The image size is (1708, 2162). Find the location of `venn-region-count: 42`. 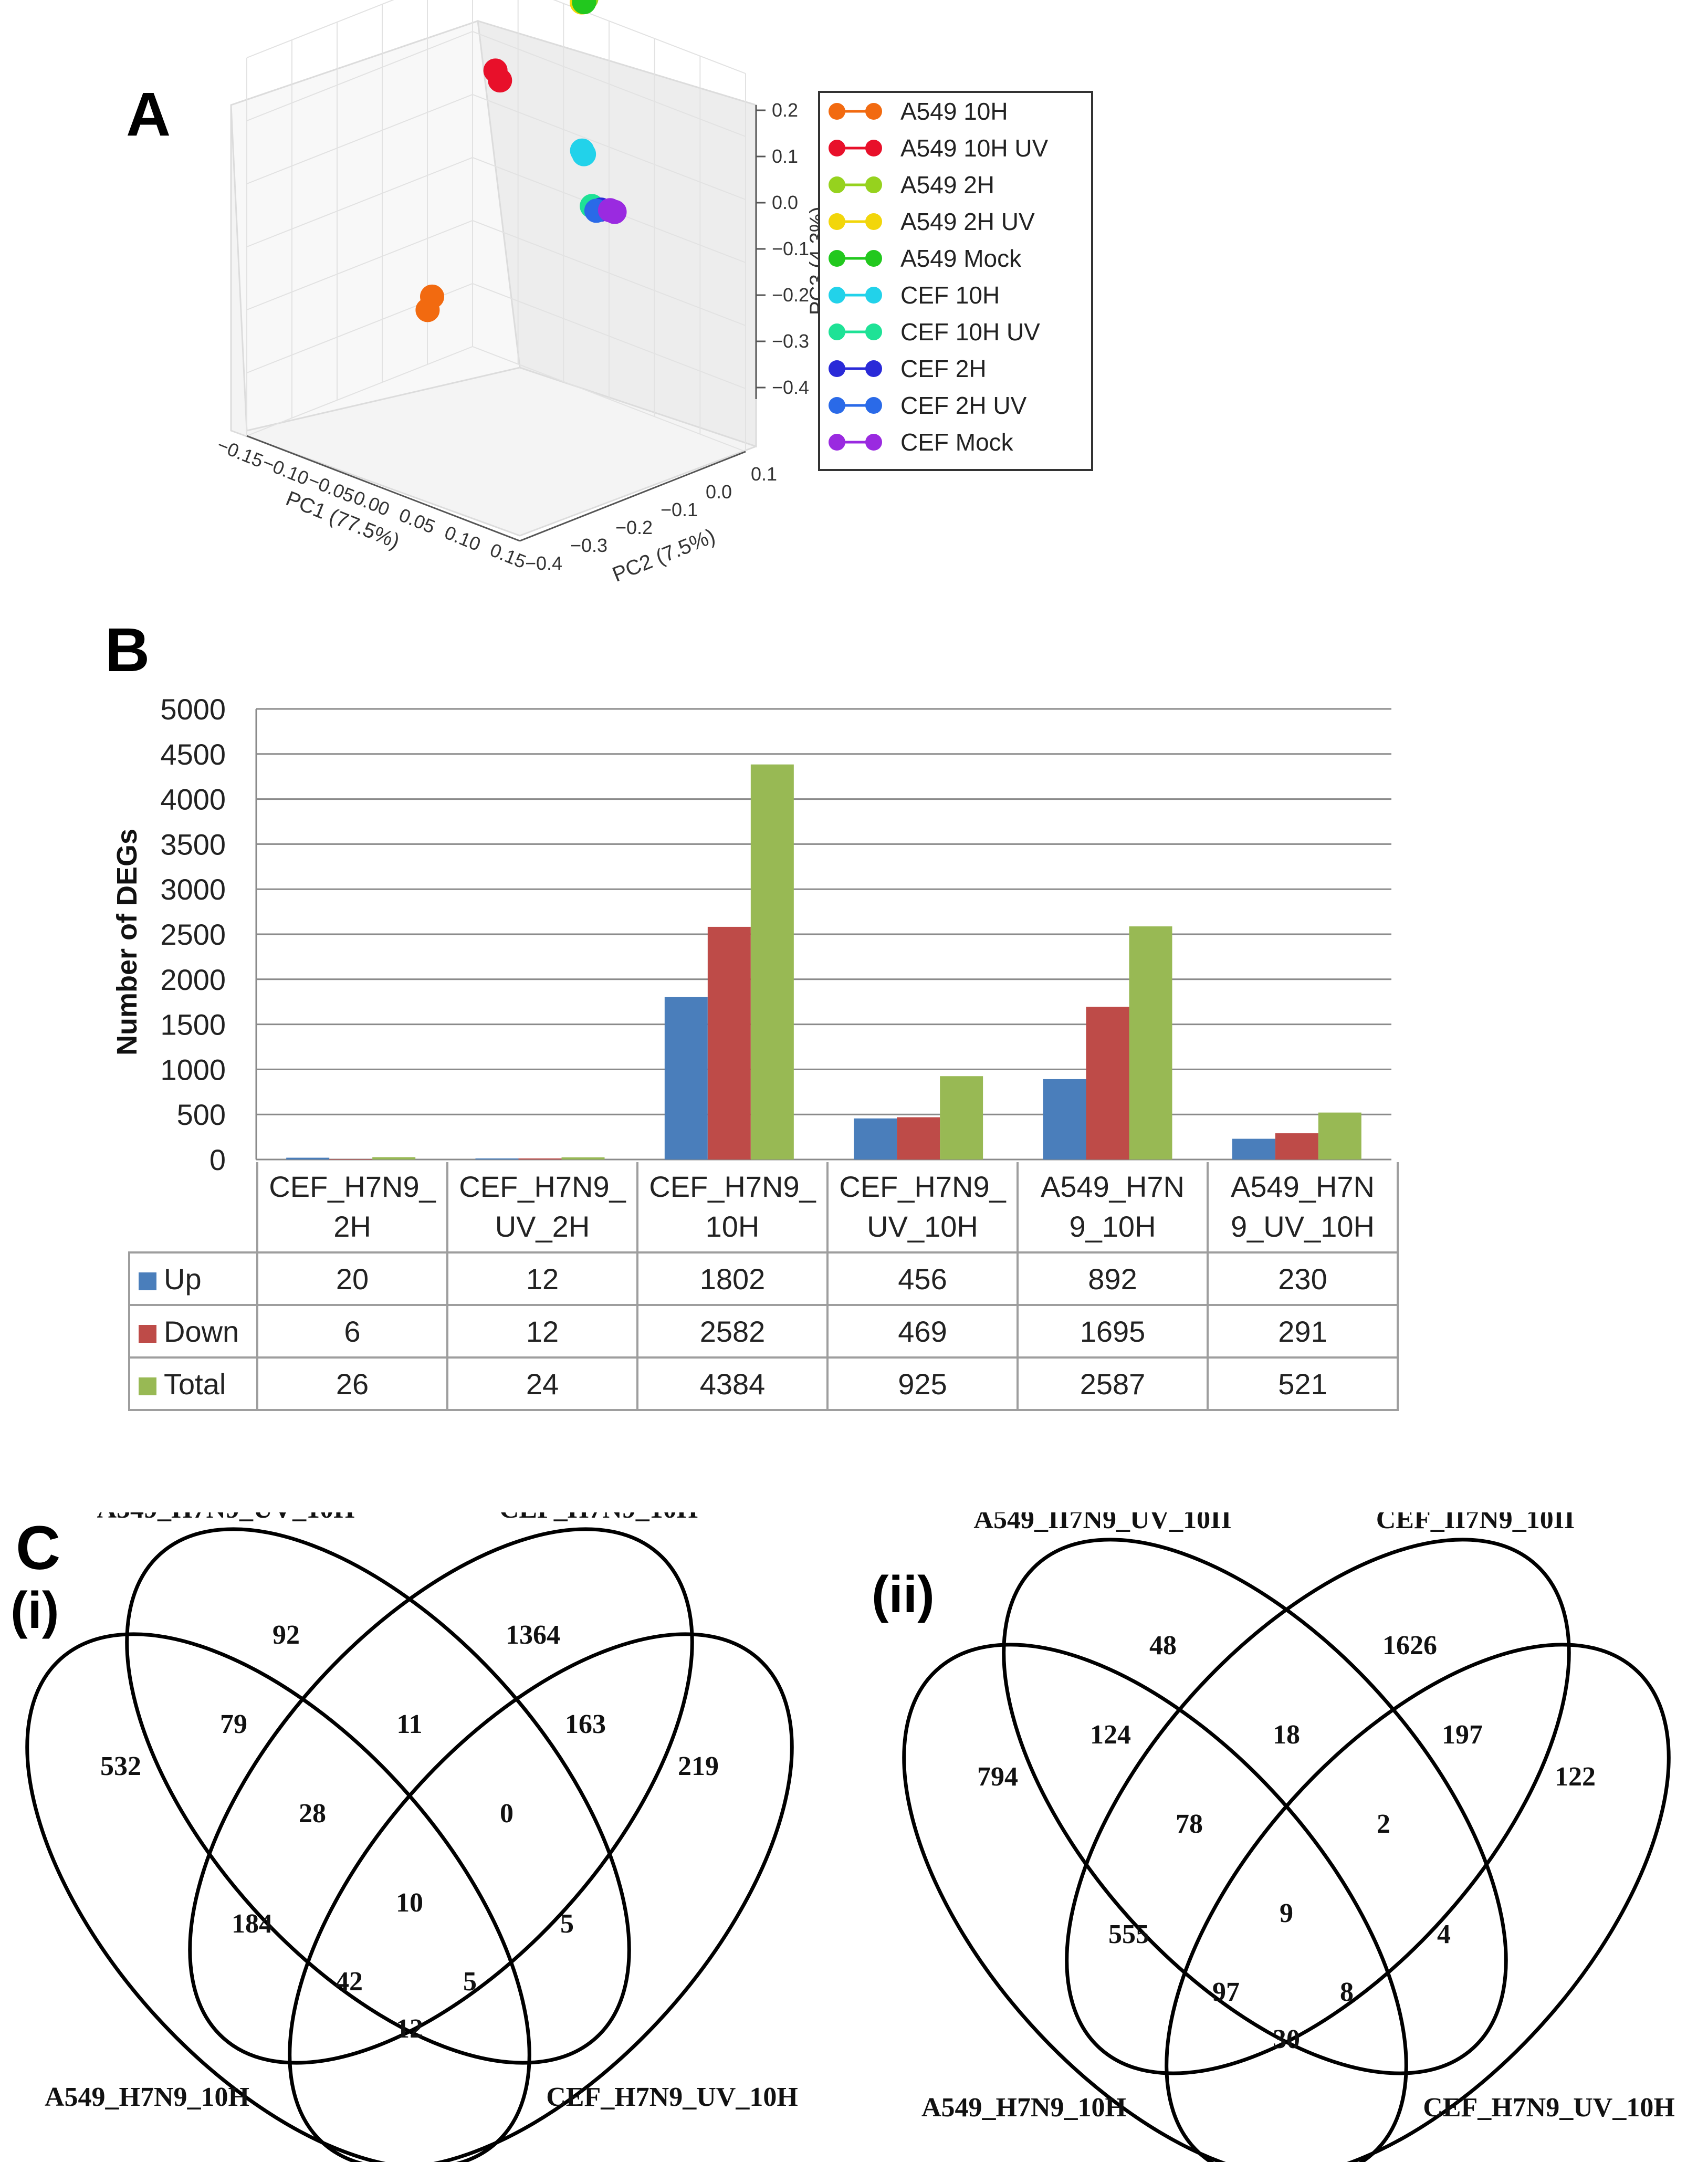

venn-region-count: 42 is located at coordinates (350, 1982).